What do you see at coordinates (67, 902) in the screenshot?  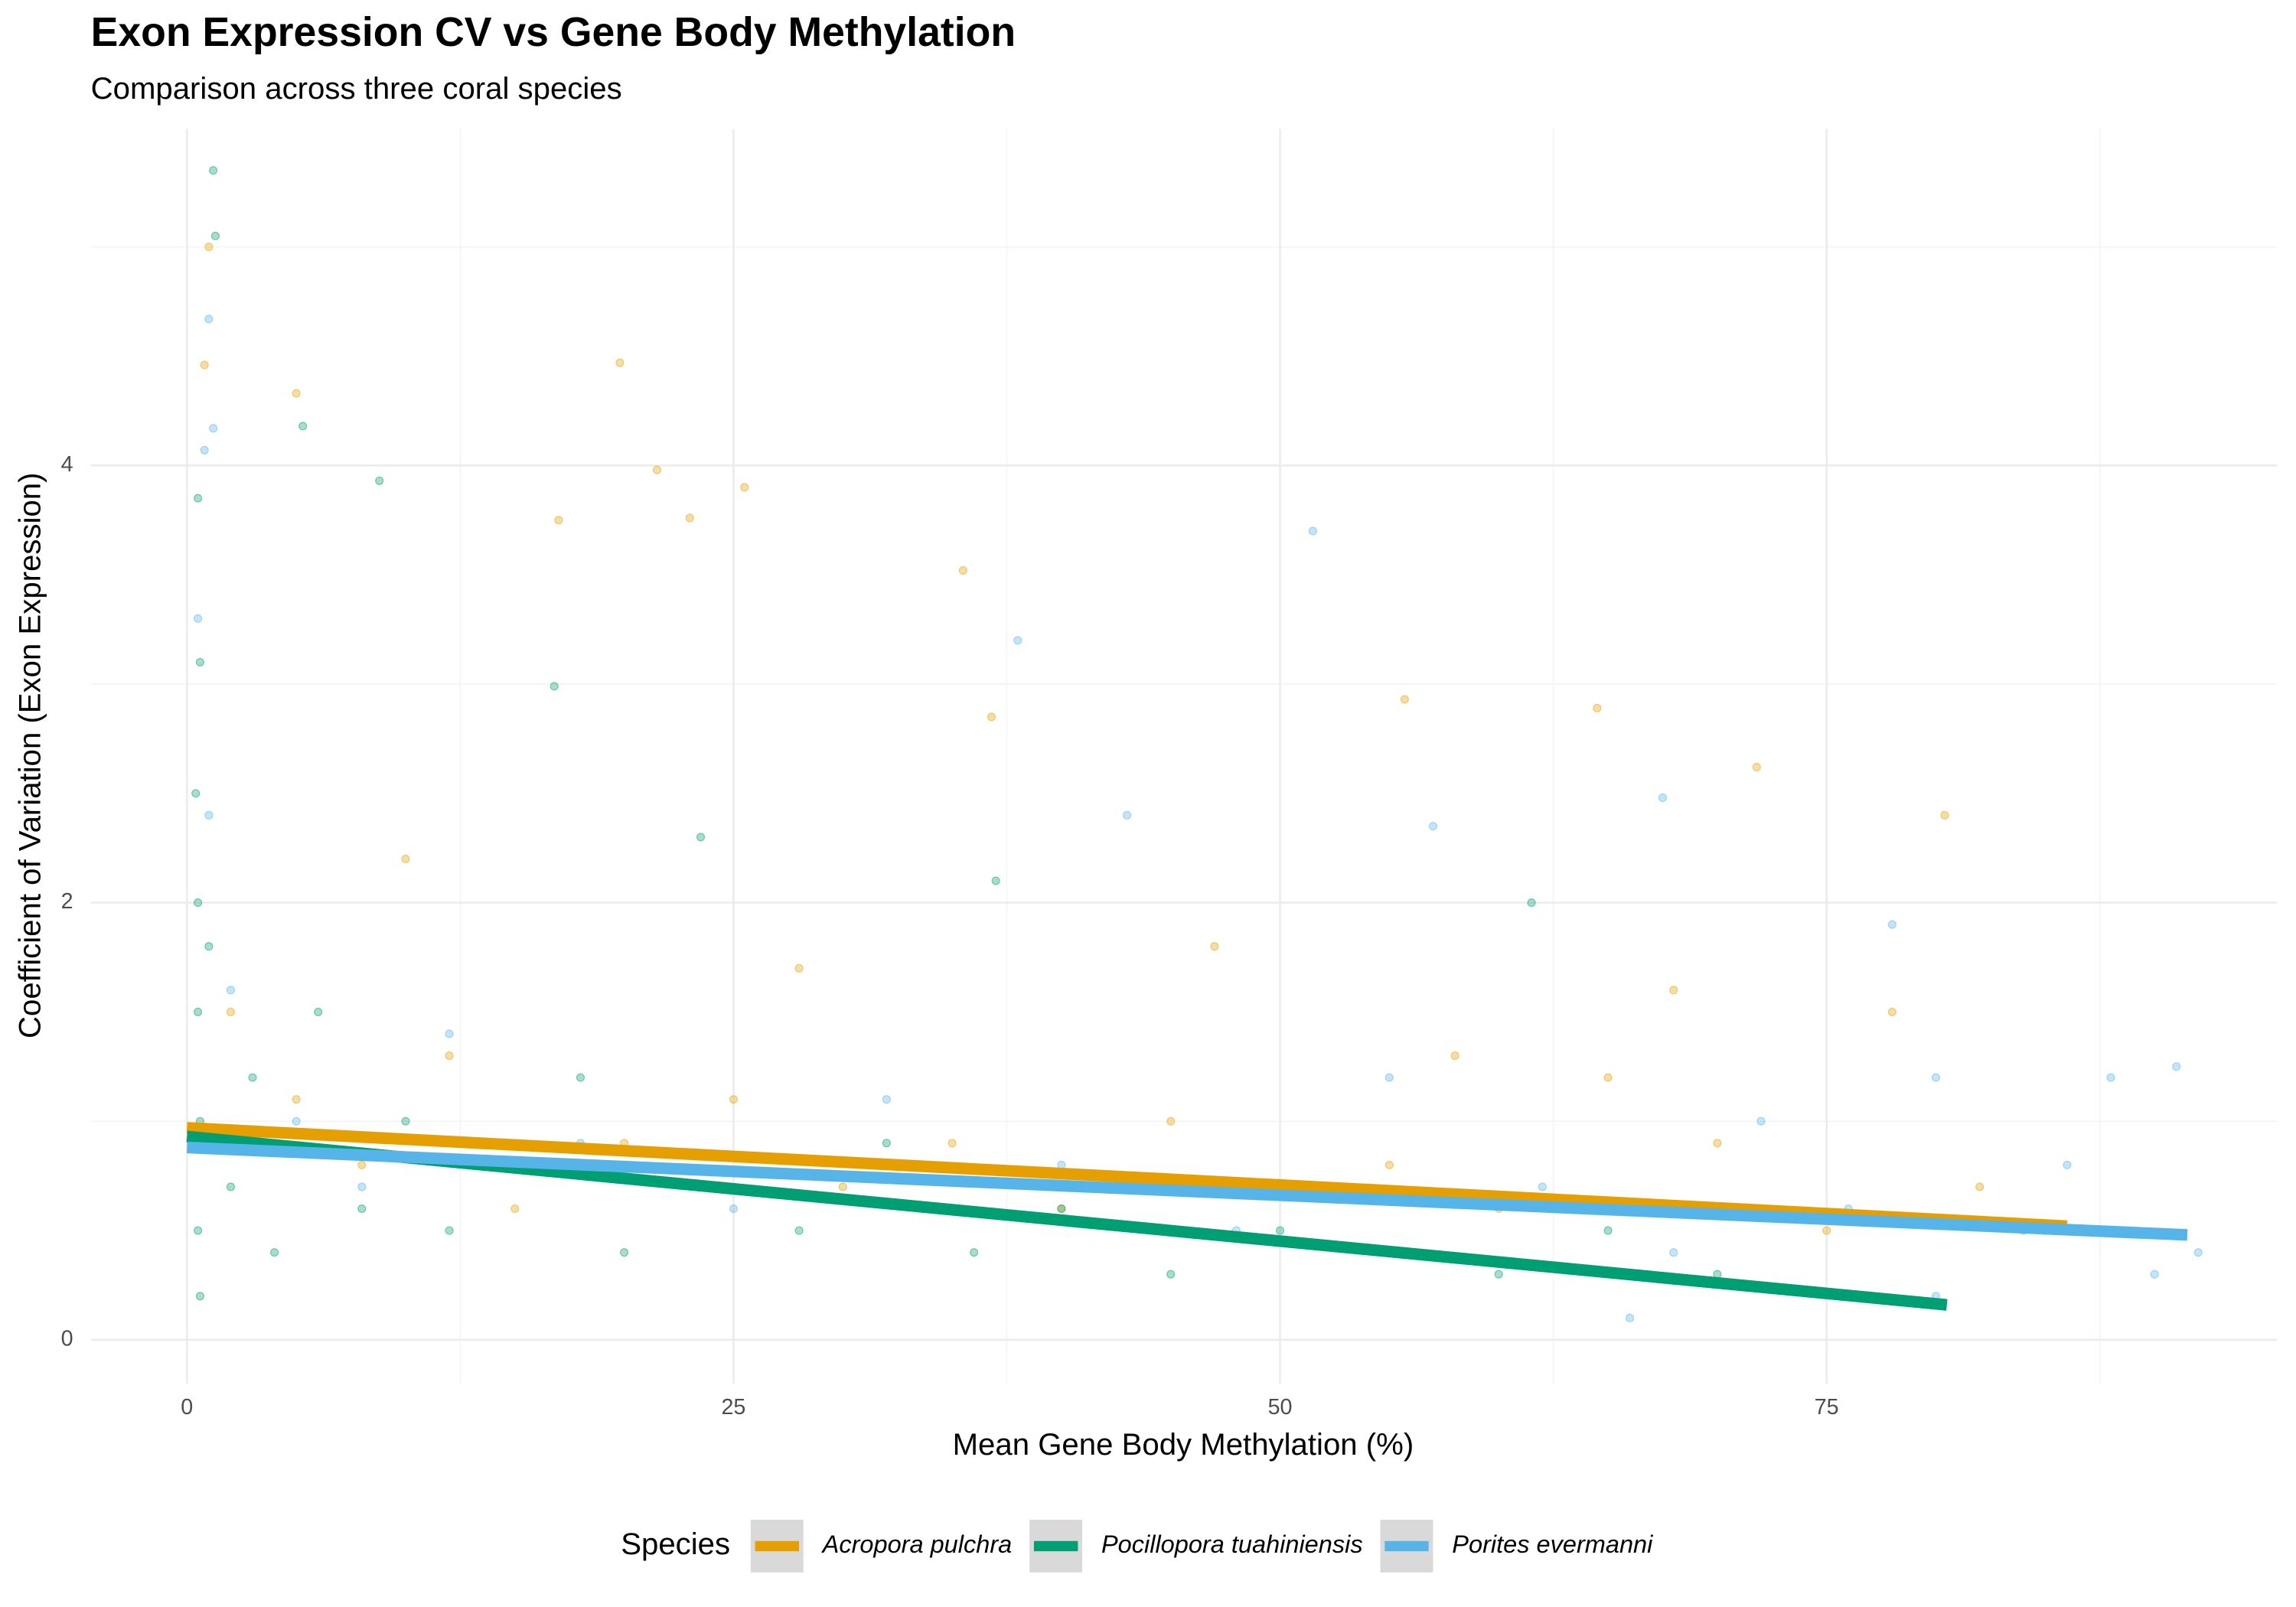 I see `y-tick-label: 2` at bounding box center [67, 902].